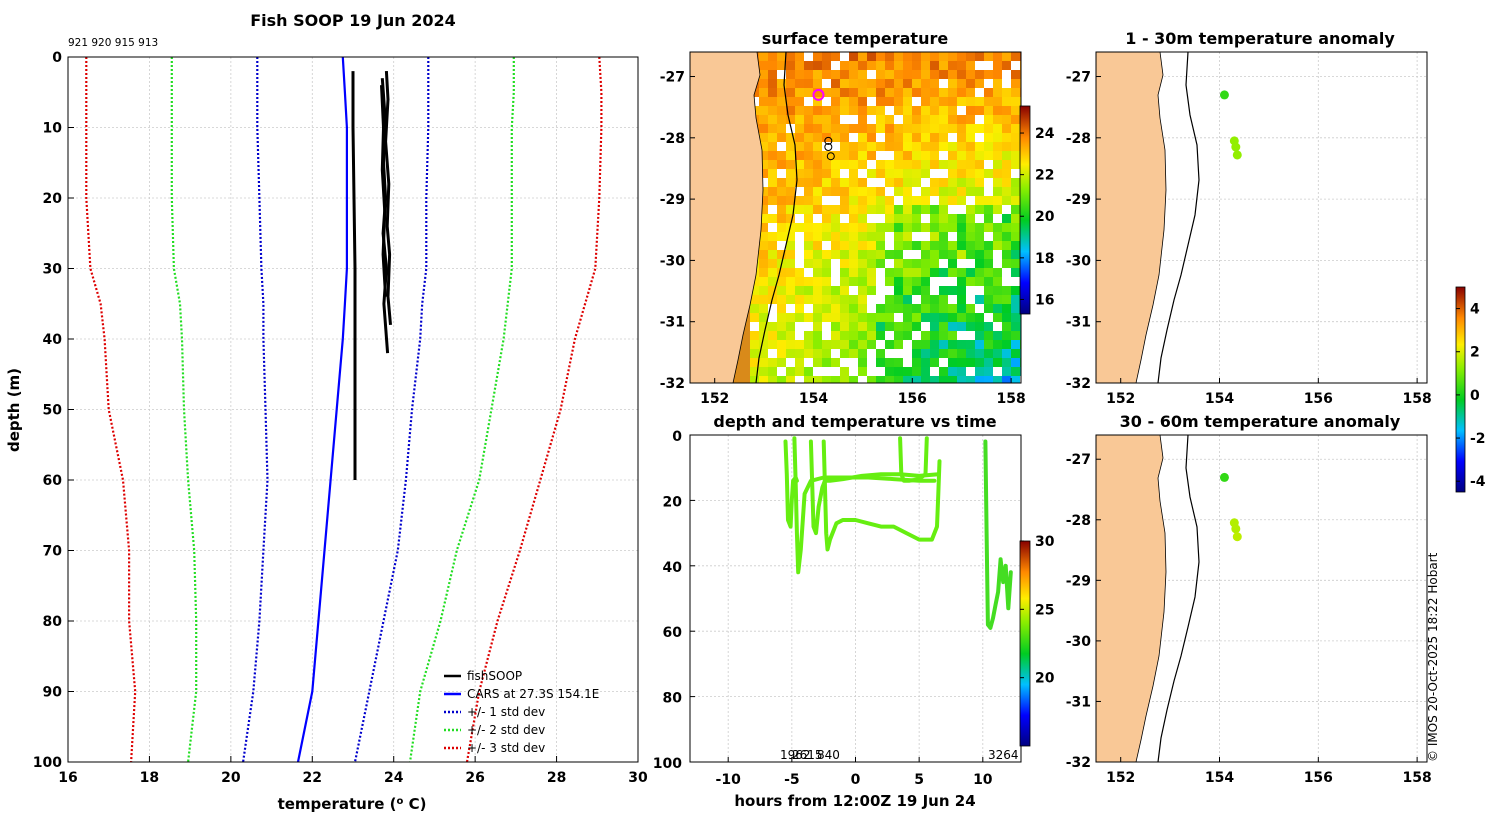  I want to click on anomaly-deep-contour, so click(1178, 598).